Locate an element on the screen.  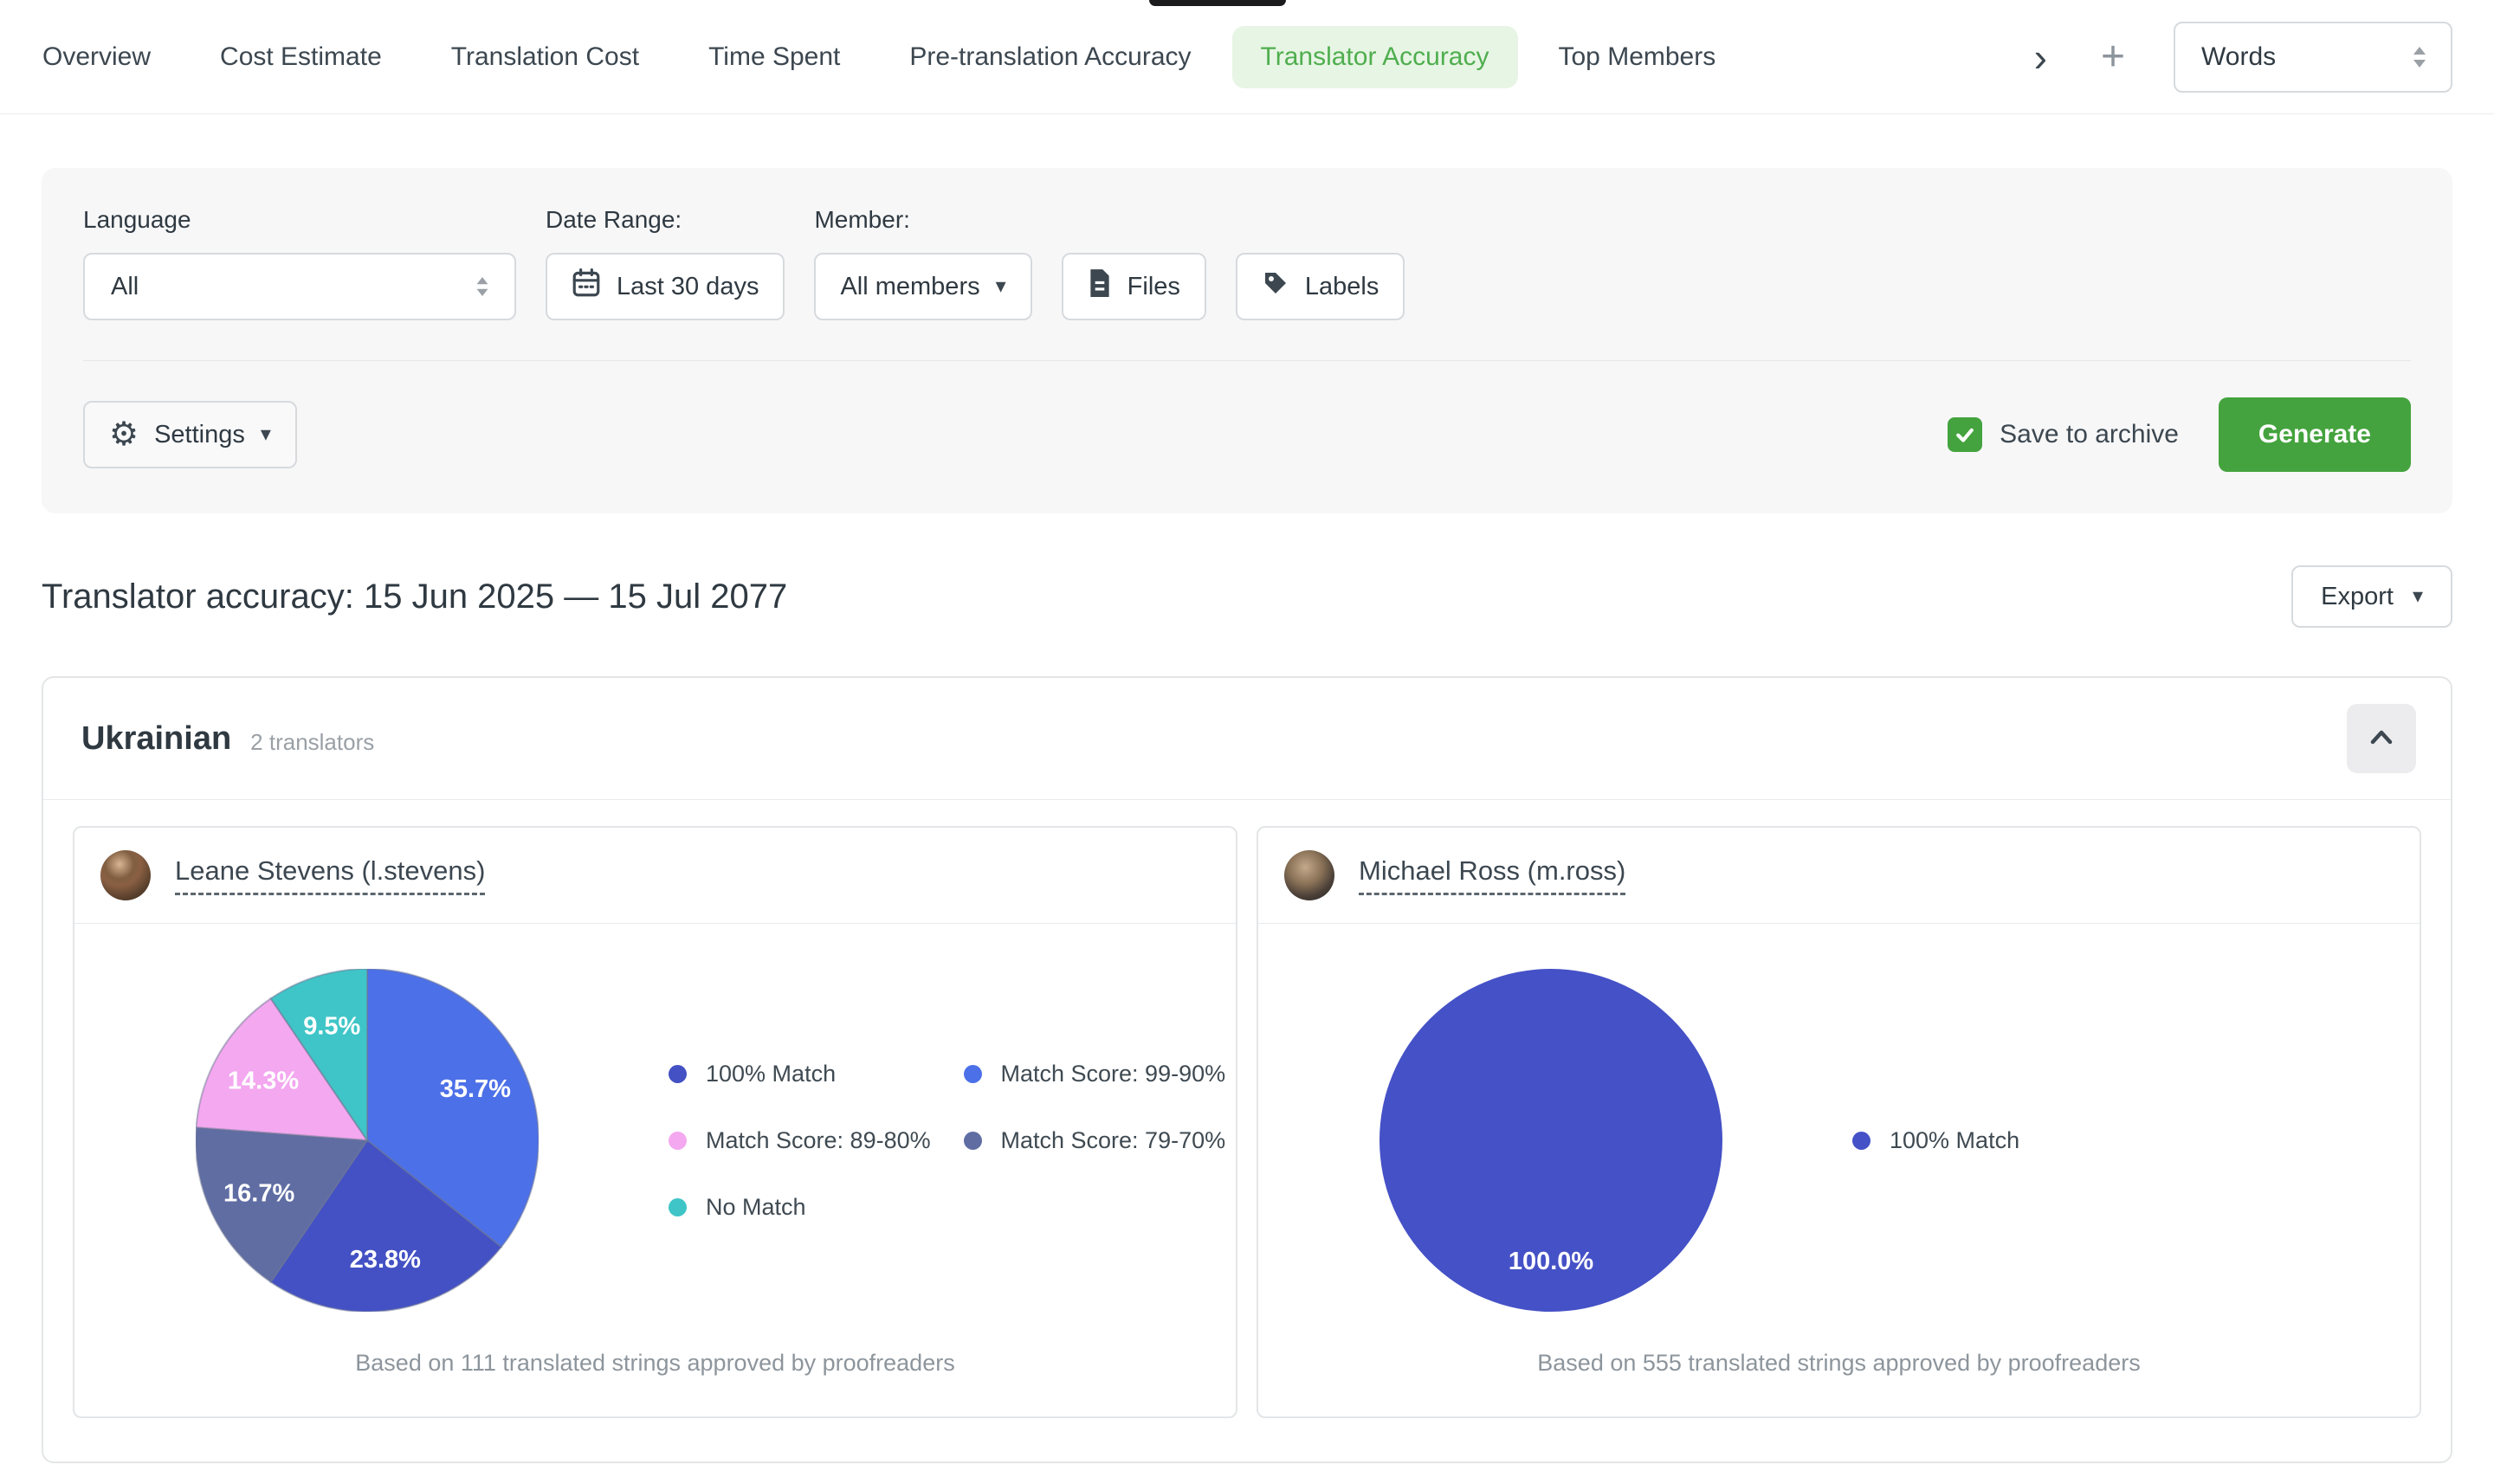
language-section-header: Ukrainian 2 translators is located at coordinates (1247, 739).